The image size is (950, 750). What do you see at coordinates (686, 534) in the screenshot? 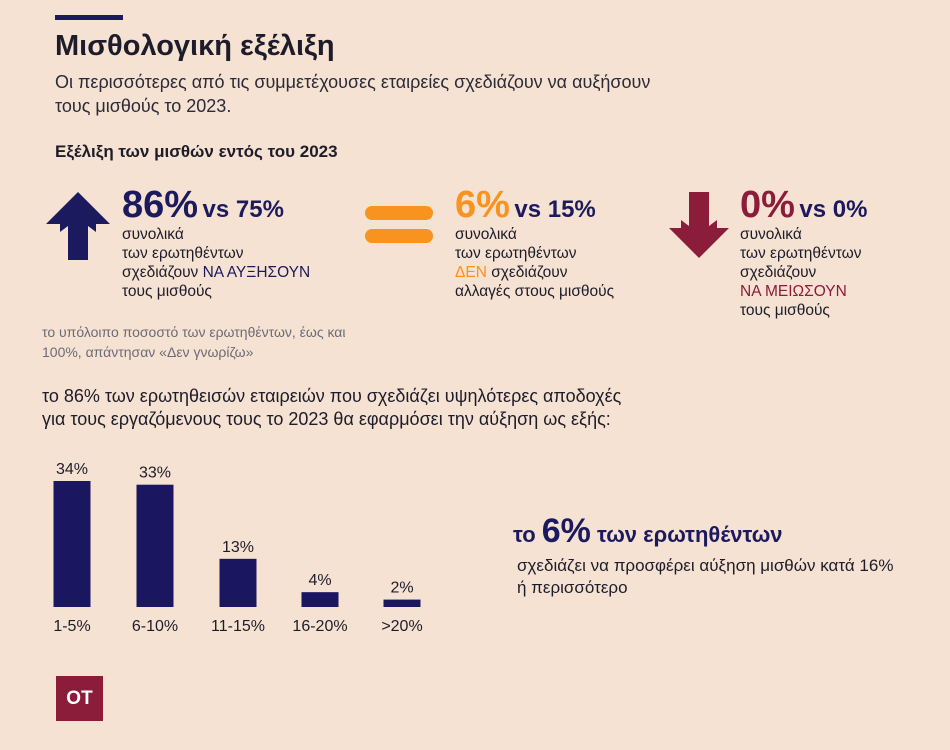
I see `callout-post: των ερωτηθέντων` at bounding box center [686, 534].